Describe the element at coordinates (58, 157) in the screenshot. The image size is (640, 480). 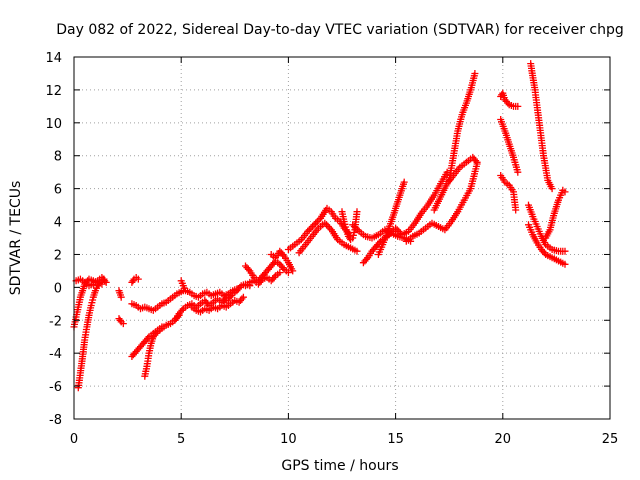
I see `y-tick-label: 8` at that location.